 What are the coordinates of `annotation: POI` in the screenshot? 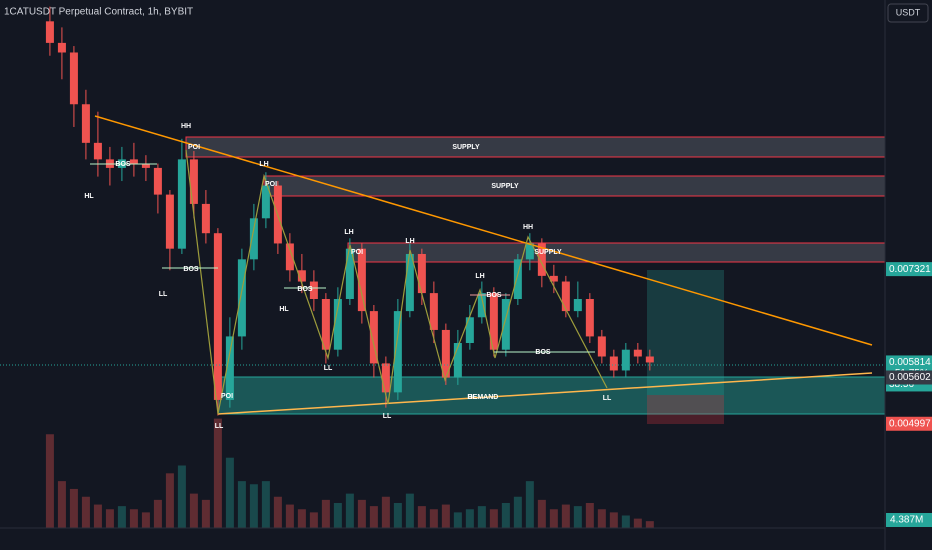 It's located at (271, 184).